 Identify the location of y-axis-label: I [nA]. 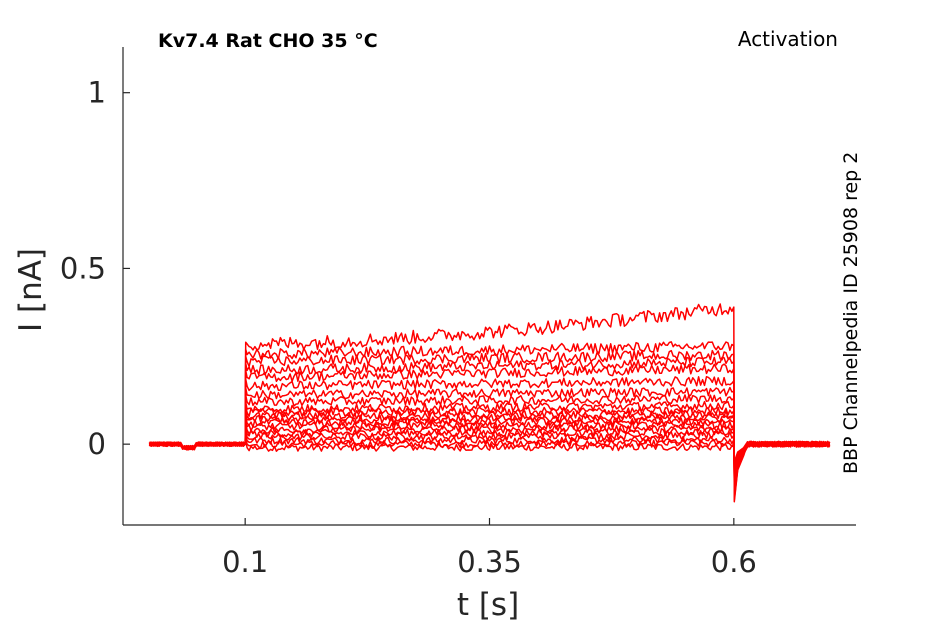
(31, 290).